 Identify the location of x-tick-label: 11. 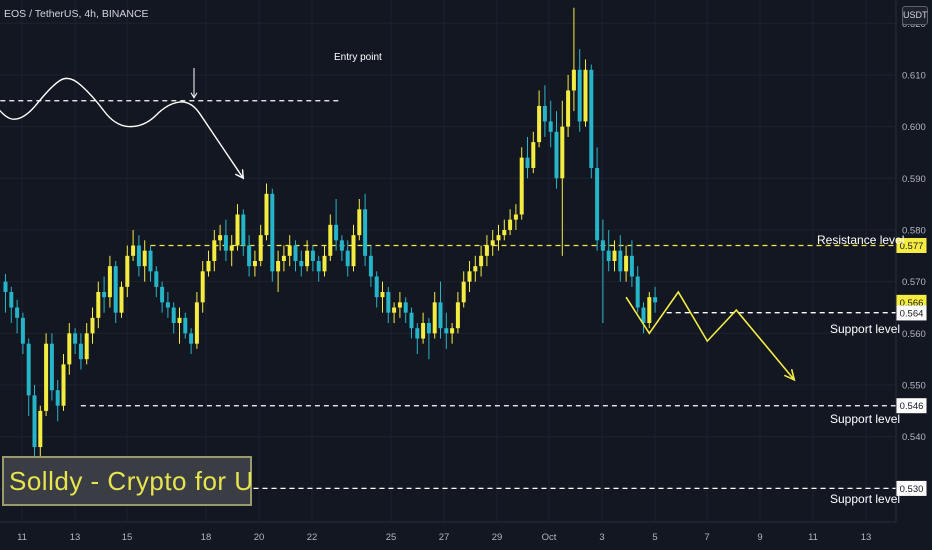
(813, 537).